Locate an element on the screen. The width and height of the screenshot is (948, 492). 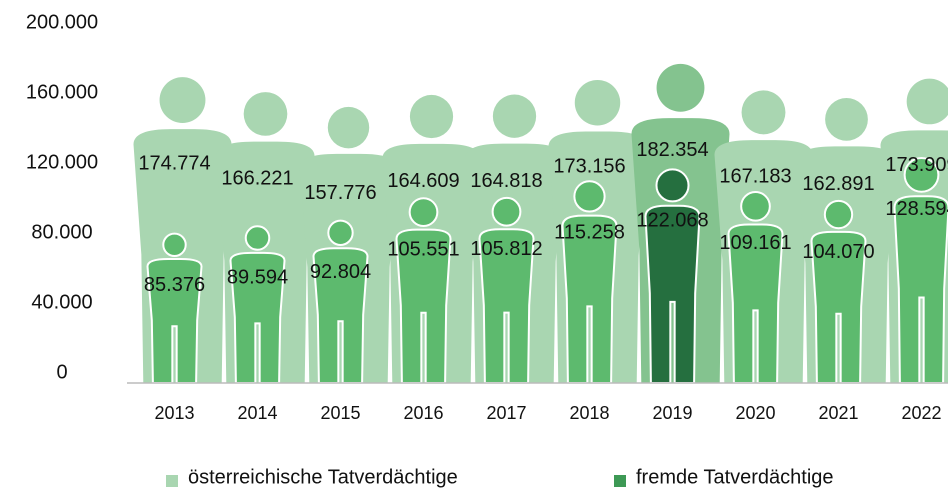
x-tick-label: 2017 is located at coordinates (506, 413).